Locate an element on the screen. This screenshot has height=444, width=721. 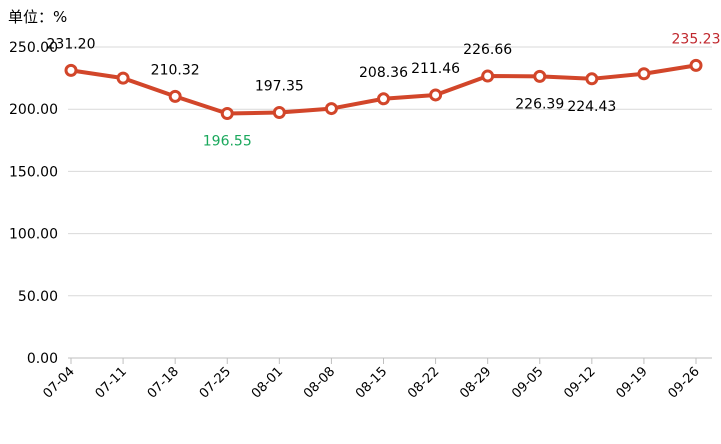
x-tick-label: 09-05 is located at coordinates (527, 382).